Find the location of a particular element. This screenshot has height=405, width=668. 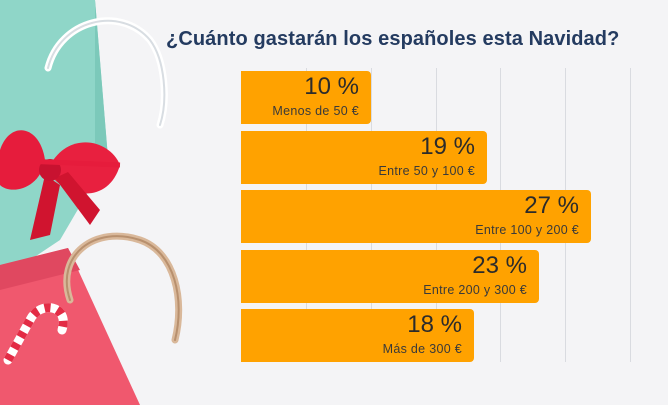

bar-category-label: Más de 300 € is located at coordinates (422, 349).